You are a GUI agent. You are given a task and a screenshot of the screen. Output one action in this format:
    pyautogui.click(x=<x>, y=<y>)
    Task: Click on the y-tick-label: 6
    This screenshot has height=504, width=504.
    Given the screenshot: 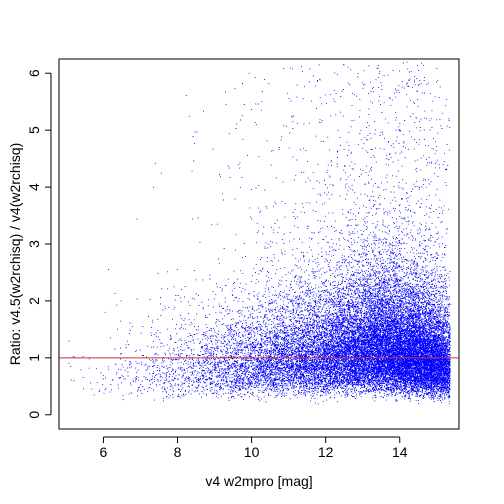 What is the action you would take?
    pyautogui.click(x=34, y=73)
    